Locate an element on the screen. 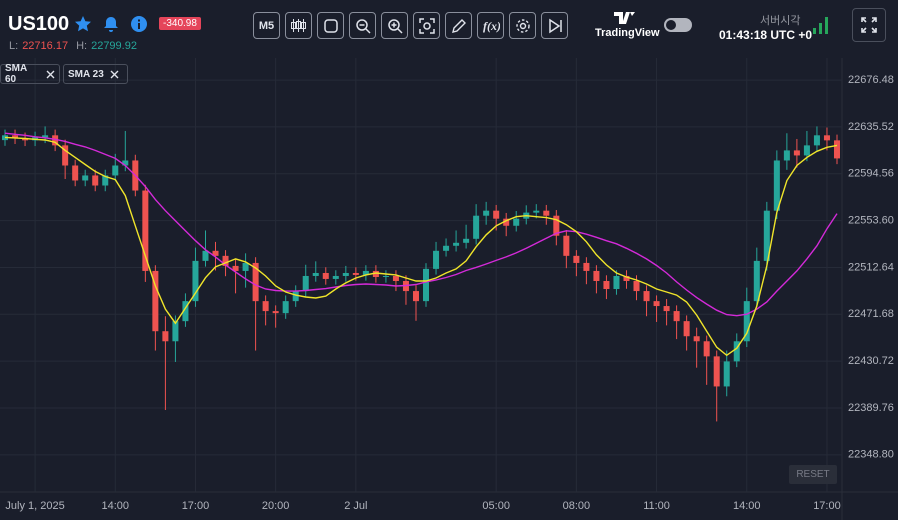 The image size is (898, 520). interval: M5 is located at coordinates (266, 25).